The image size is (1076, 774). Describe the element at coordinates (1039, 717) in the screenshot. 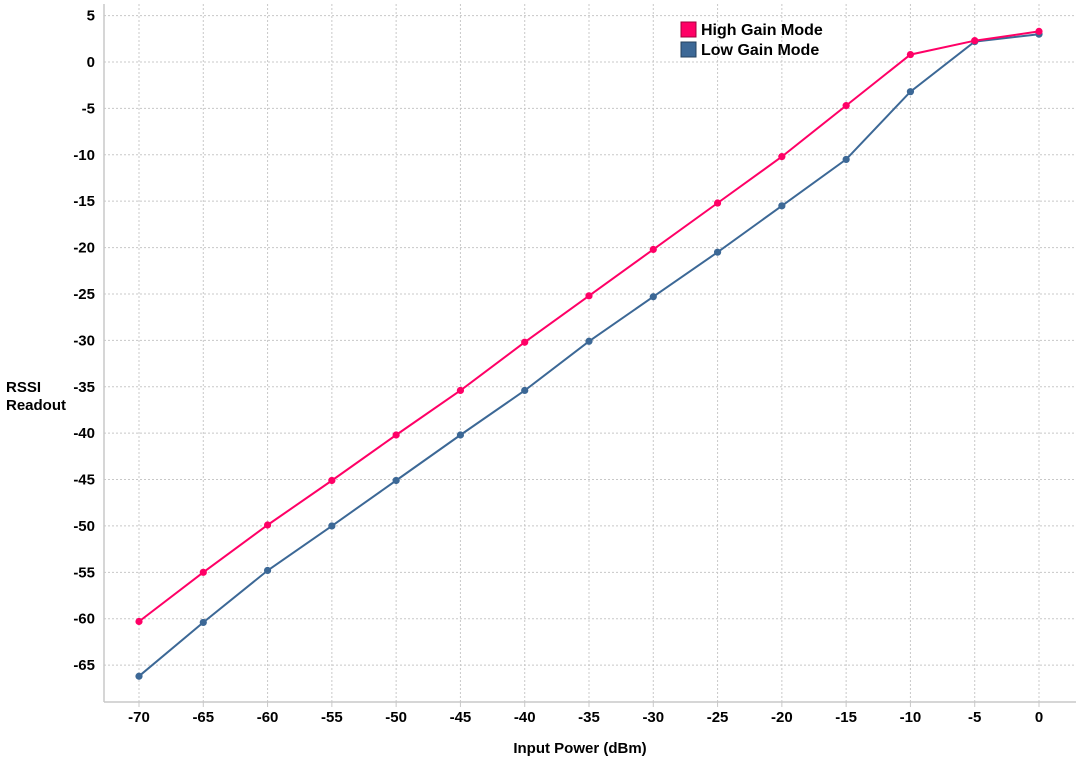

I see `x-tick-label: 0` at that location.